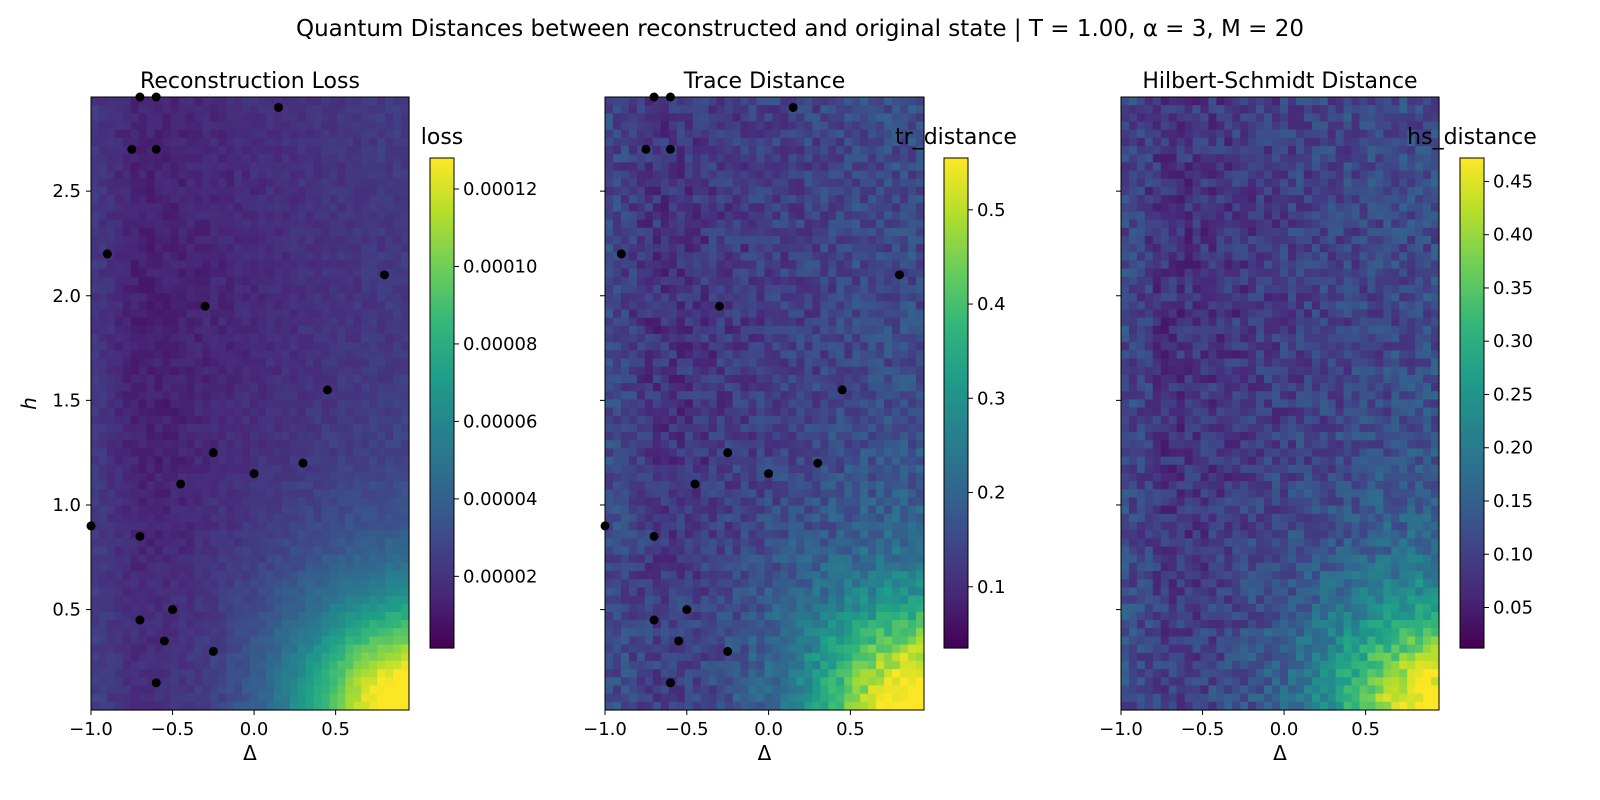 The image size is (1600, 800). Describe the element at coordinates (442, 185) in the screenshot. I see `colorbar-segment` at that location.